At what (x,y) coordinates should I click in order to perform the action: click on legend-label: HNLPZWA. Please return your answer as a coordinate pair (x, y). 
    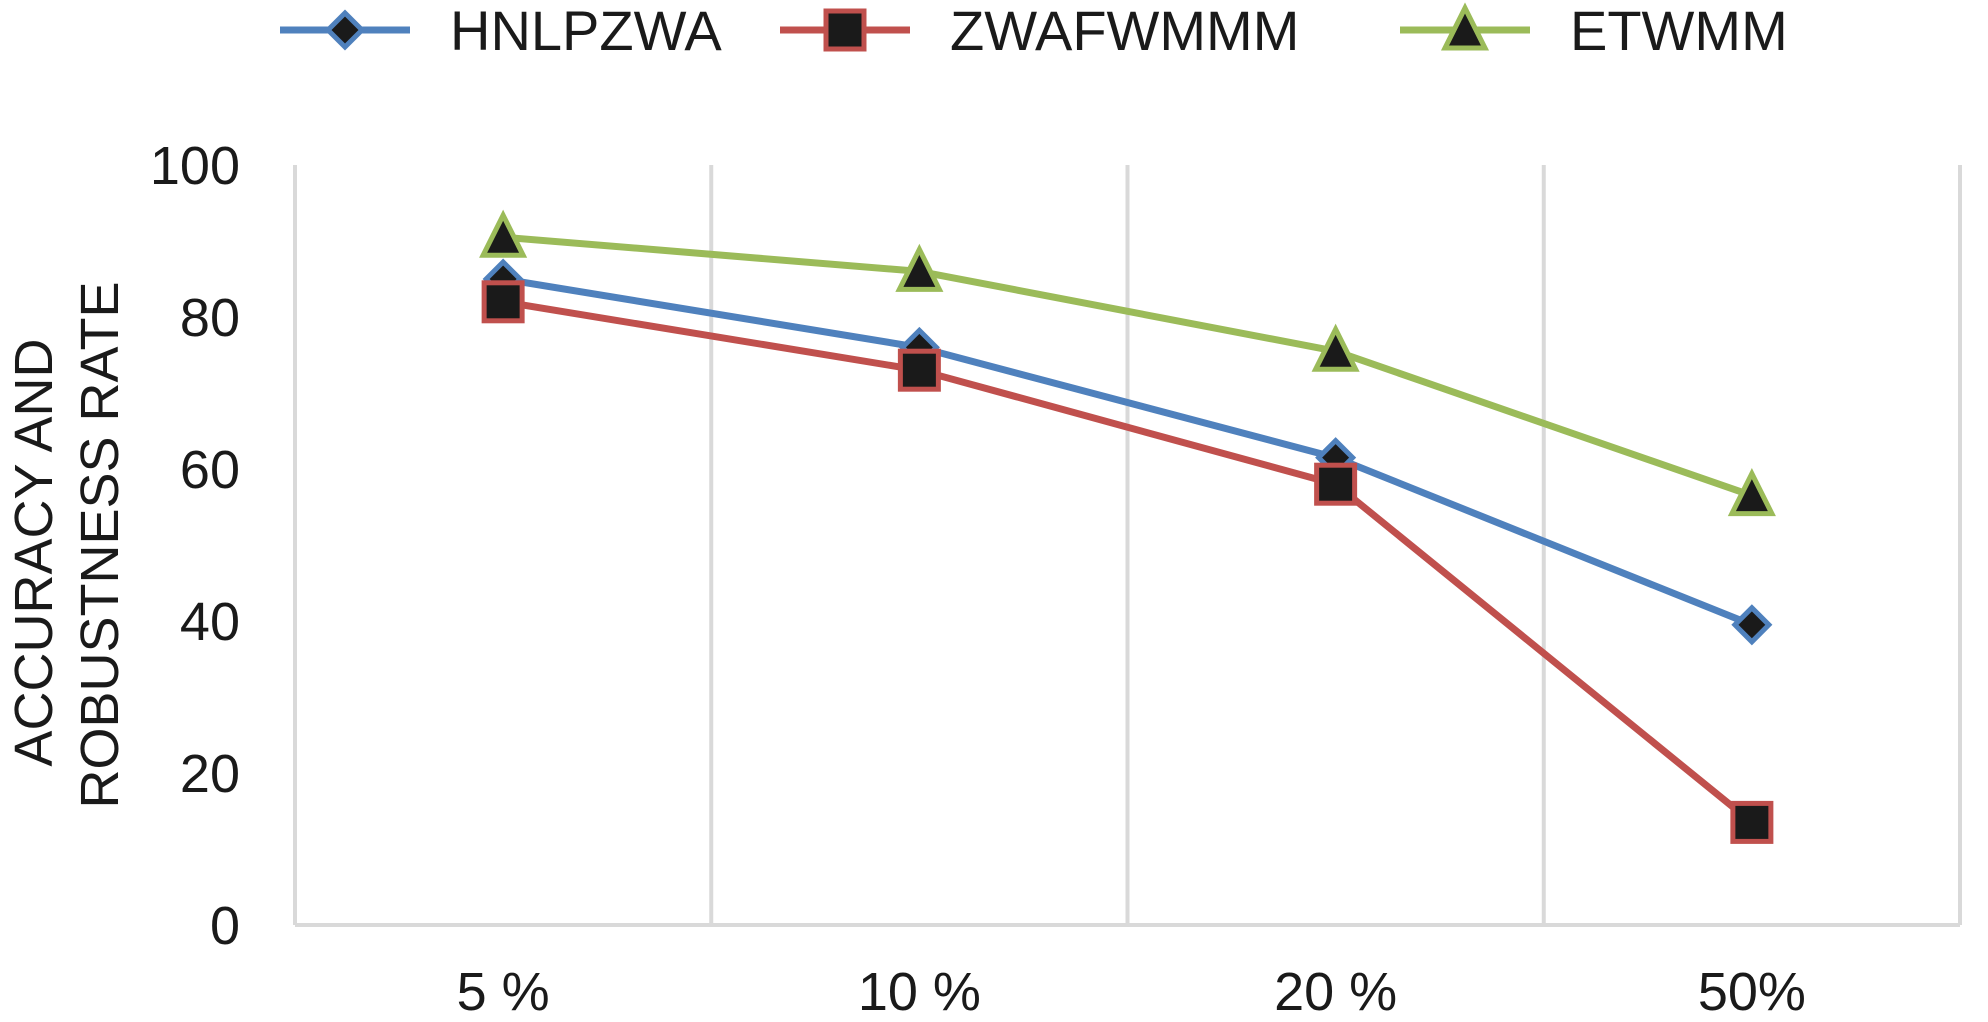
    Looking at the image, I should click on (586, 31).